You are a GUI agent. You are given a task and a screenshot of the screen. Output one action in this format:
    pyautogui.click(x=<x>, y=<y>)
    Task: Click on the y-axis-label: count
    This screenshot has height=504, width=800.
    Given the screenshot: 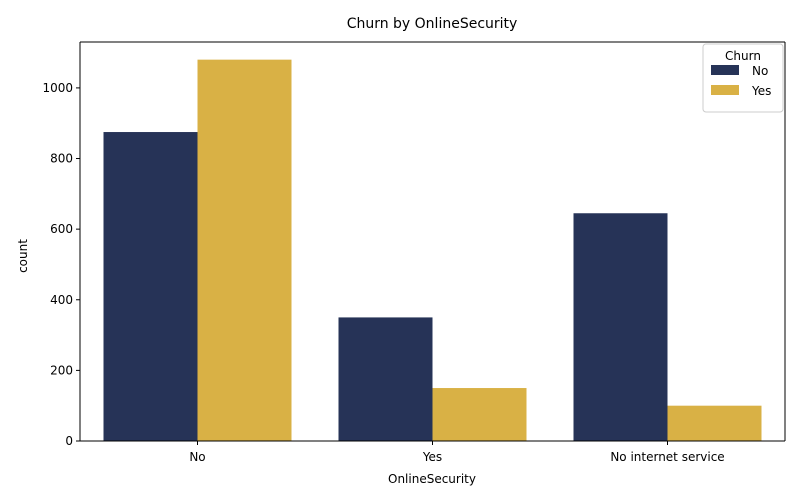 What is the action you would take?
    pyautogui.click(x=23, y=256)
    